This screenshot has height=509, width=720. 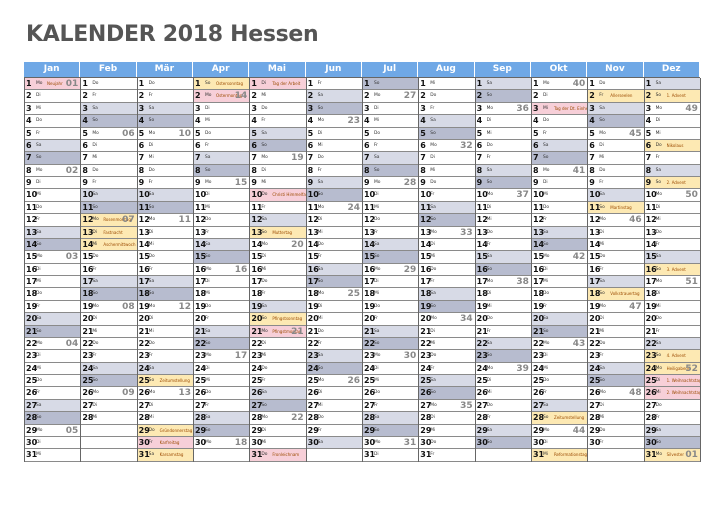 I want to click on day-cell: 4 Di, so click(x=503, y=121).